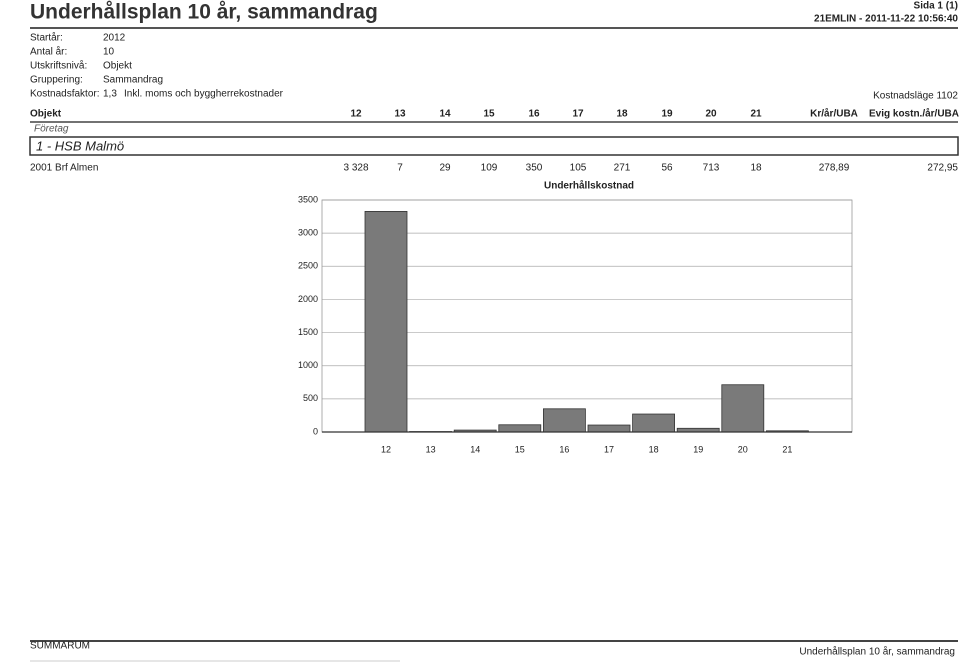  What do you see at coordinates (886, 19) in the screenshot?
I see `print-meta: 21EMLIN - 2011-11-22 10:56:40` at bounding box center [886, 19].